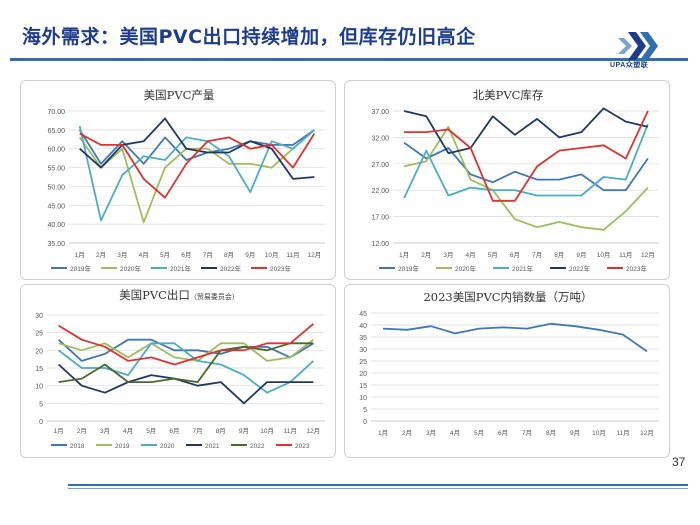  I want to click on legend-entry: 2018, so click(77, 446).